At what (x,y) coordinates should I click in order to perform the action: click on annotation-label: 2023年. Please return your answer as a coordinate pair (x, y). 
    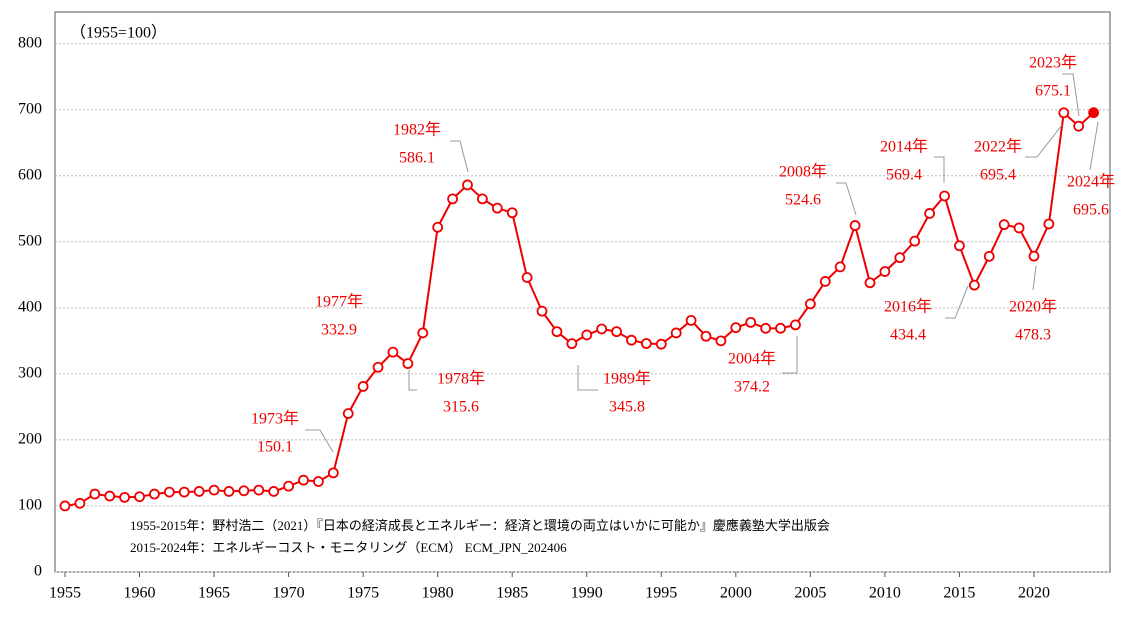
    Looking at the image, I should click on (1053, 63).